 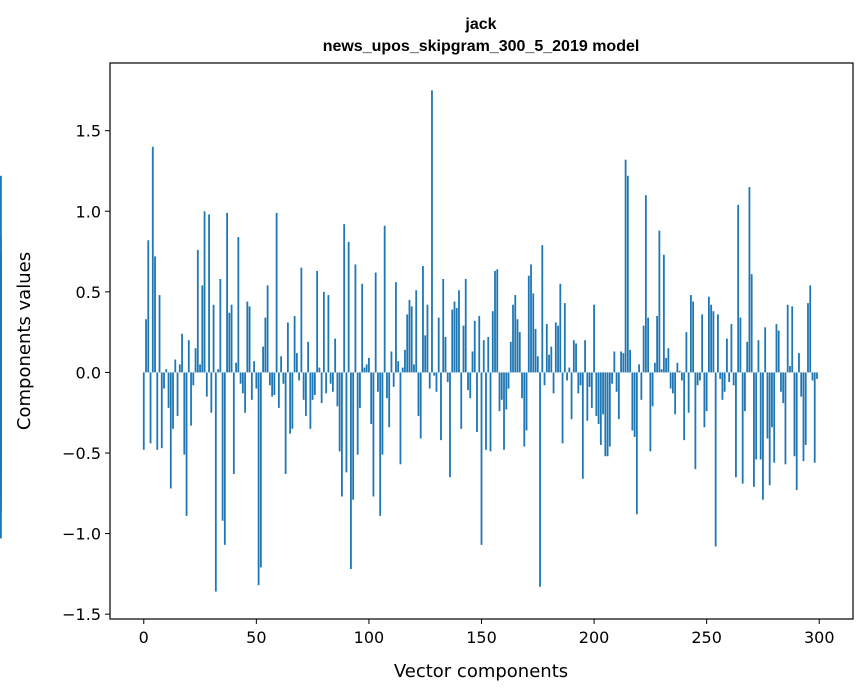 What do you see at coordinates (88, 211) in the screenshot?
I see `y-tick-label: 1.0` at bounding box center [88, 211].